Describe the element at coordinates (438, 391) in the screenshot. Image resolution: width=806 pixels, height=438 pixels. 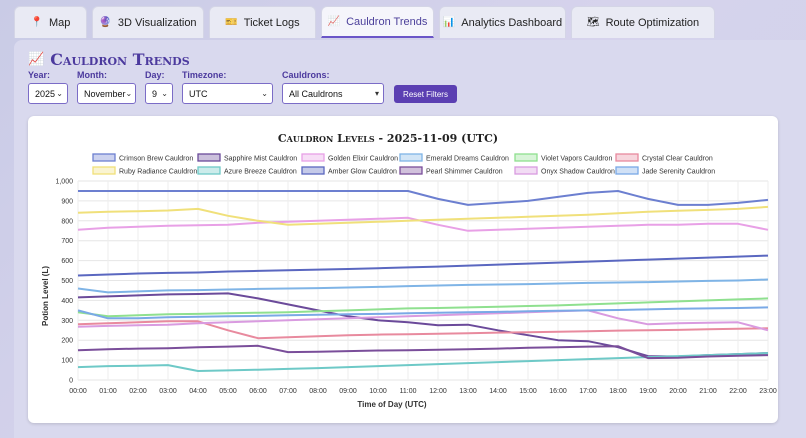
I see `x-tick-label: 12:00` at that location.